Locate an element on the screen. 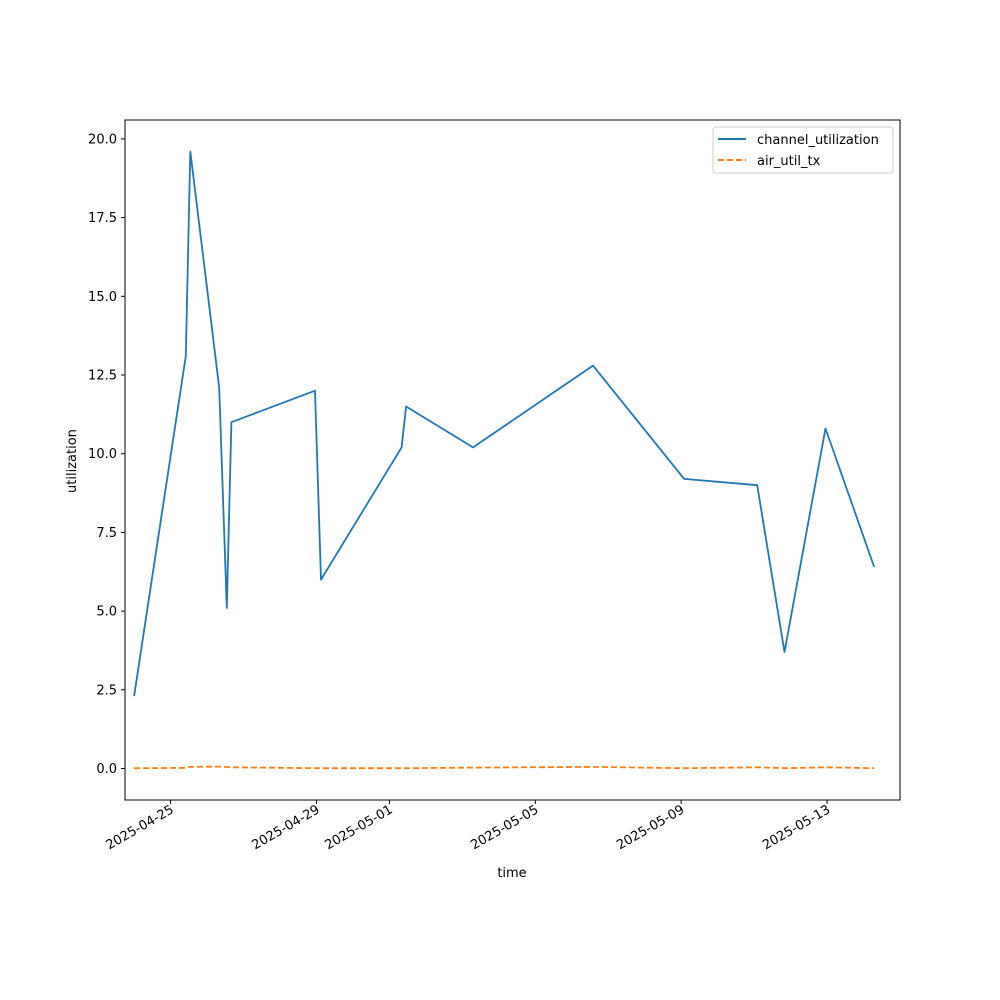  y-tick-label: 2.5 is located at coordinates (106, 690).